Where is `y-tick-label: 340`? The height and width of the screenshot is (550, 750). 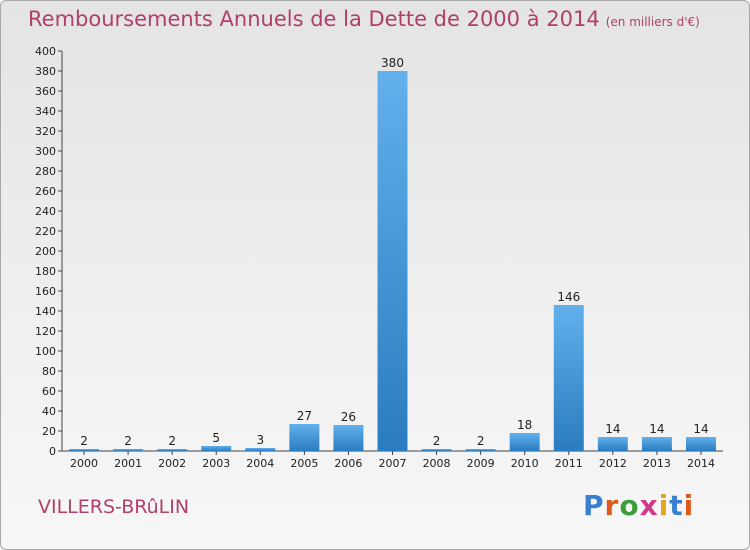
y-tick-label: 340 is located at coordinates (45, 111).